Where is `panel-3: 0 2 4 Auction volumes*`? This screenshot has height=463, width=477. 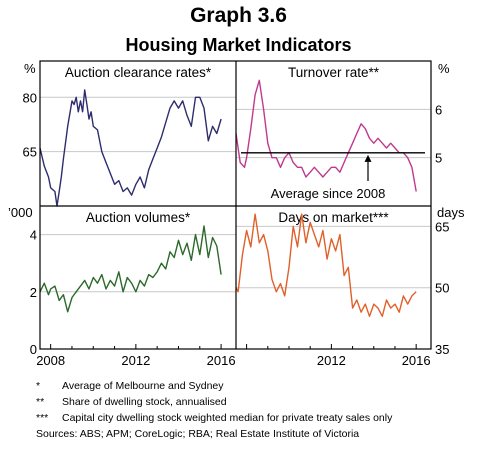
panel-3: 0 2 4 Auction volumes* is located at coordinates (133, 283).